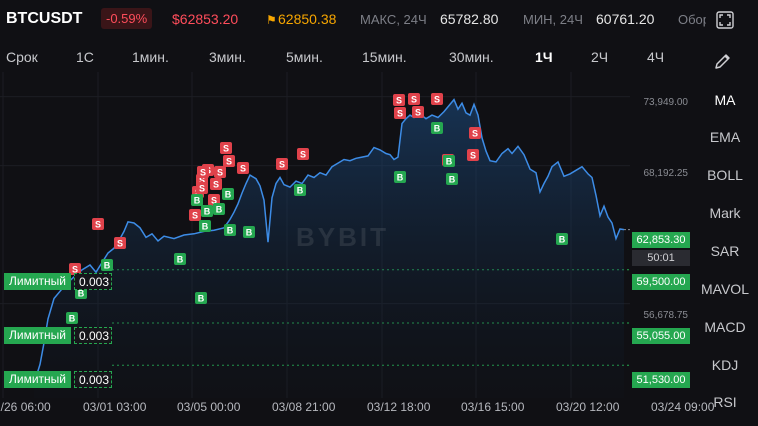 This screenshot has height=426, width=758. What do you see at coordinates (725, 100) in the screenshot?
I see `indicator-ma: MA` at bounding box center [725, 100].